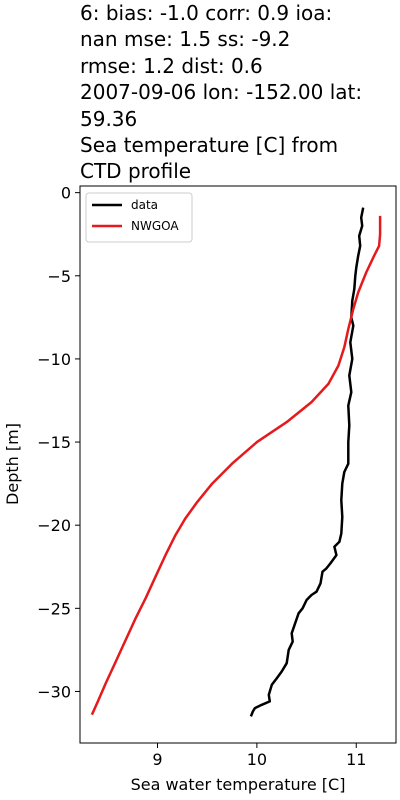 The width and height of the screenshot is (400, 800). What do you see at coordinates (155, 226) in the screenshot?
I see `legend-label-nwgoa: NWGOA` at bounding box center [155, 226].